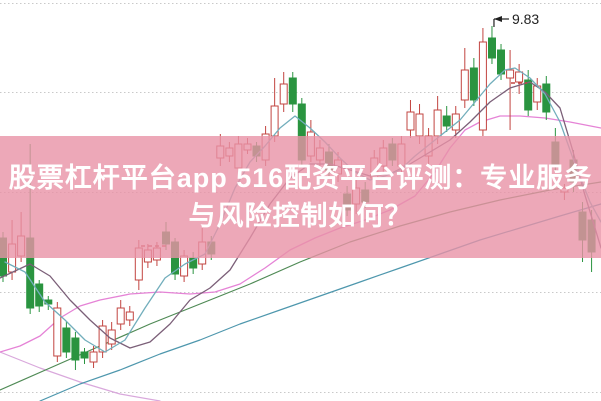 This screenshot has height=401, width=601. Describe the element at coordinates (525, 19) in the screenshot. I see `high-price-label: 9.83` at that location.